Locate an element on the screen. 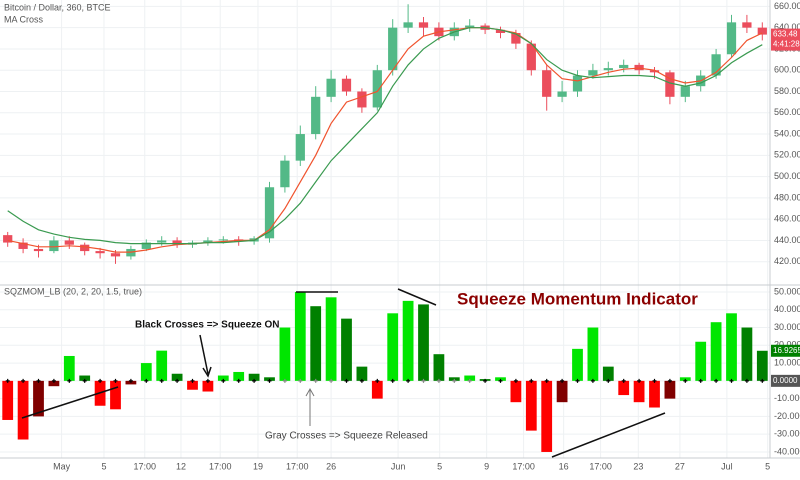  y-tick-label: 560.00 is located at coordinates (787, 112).